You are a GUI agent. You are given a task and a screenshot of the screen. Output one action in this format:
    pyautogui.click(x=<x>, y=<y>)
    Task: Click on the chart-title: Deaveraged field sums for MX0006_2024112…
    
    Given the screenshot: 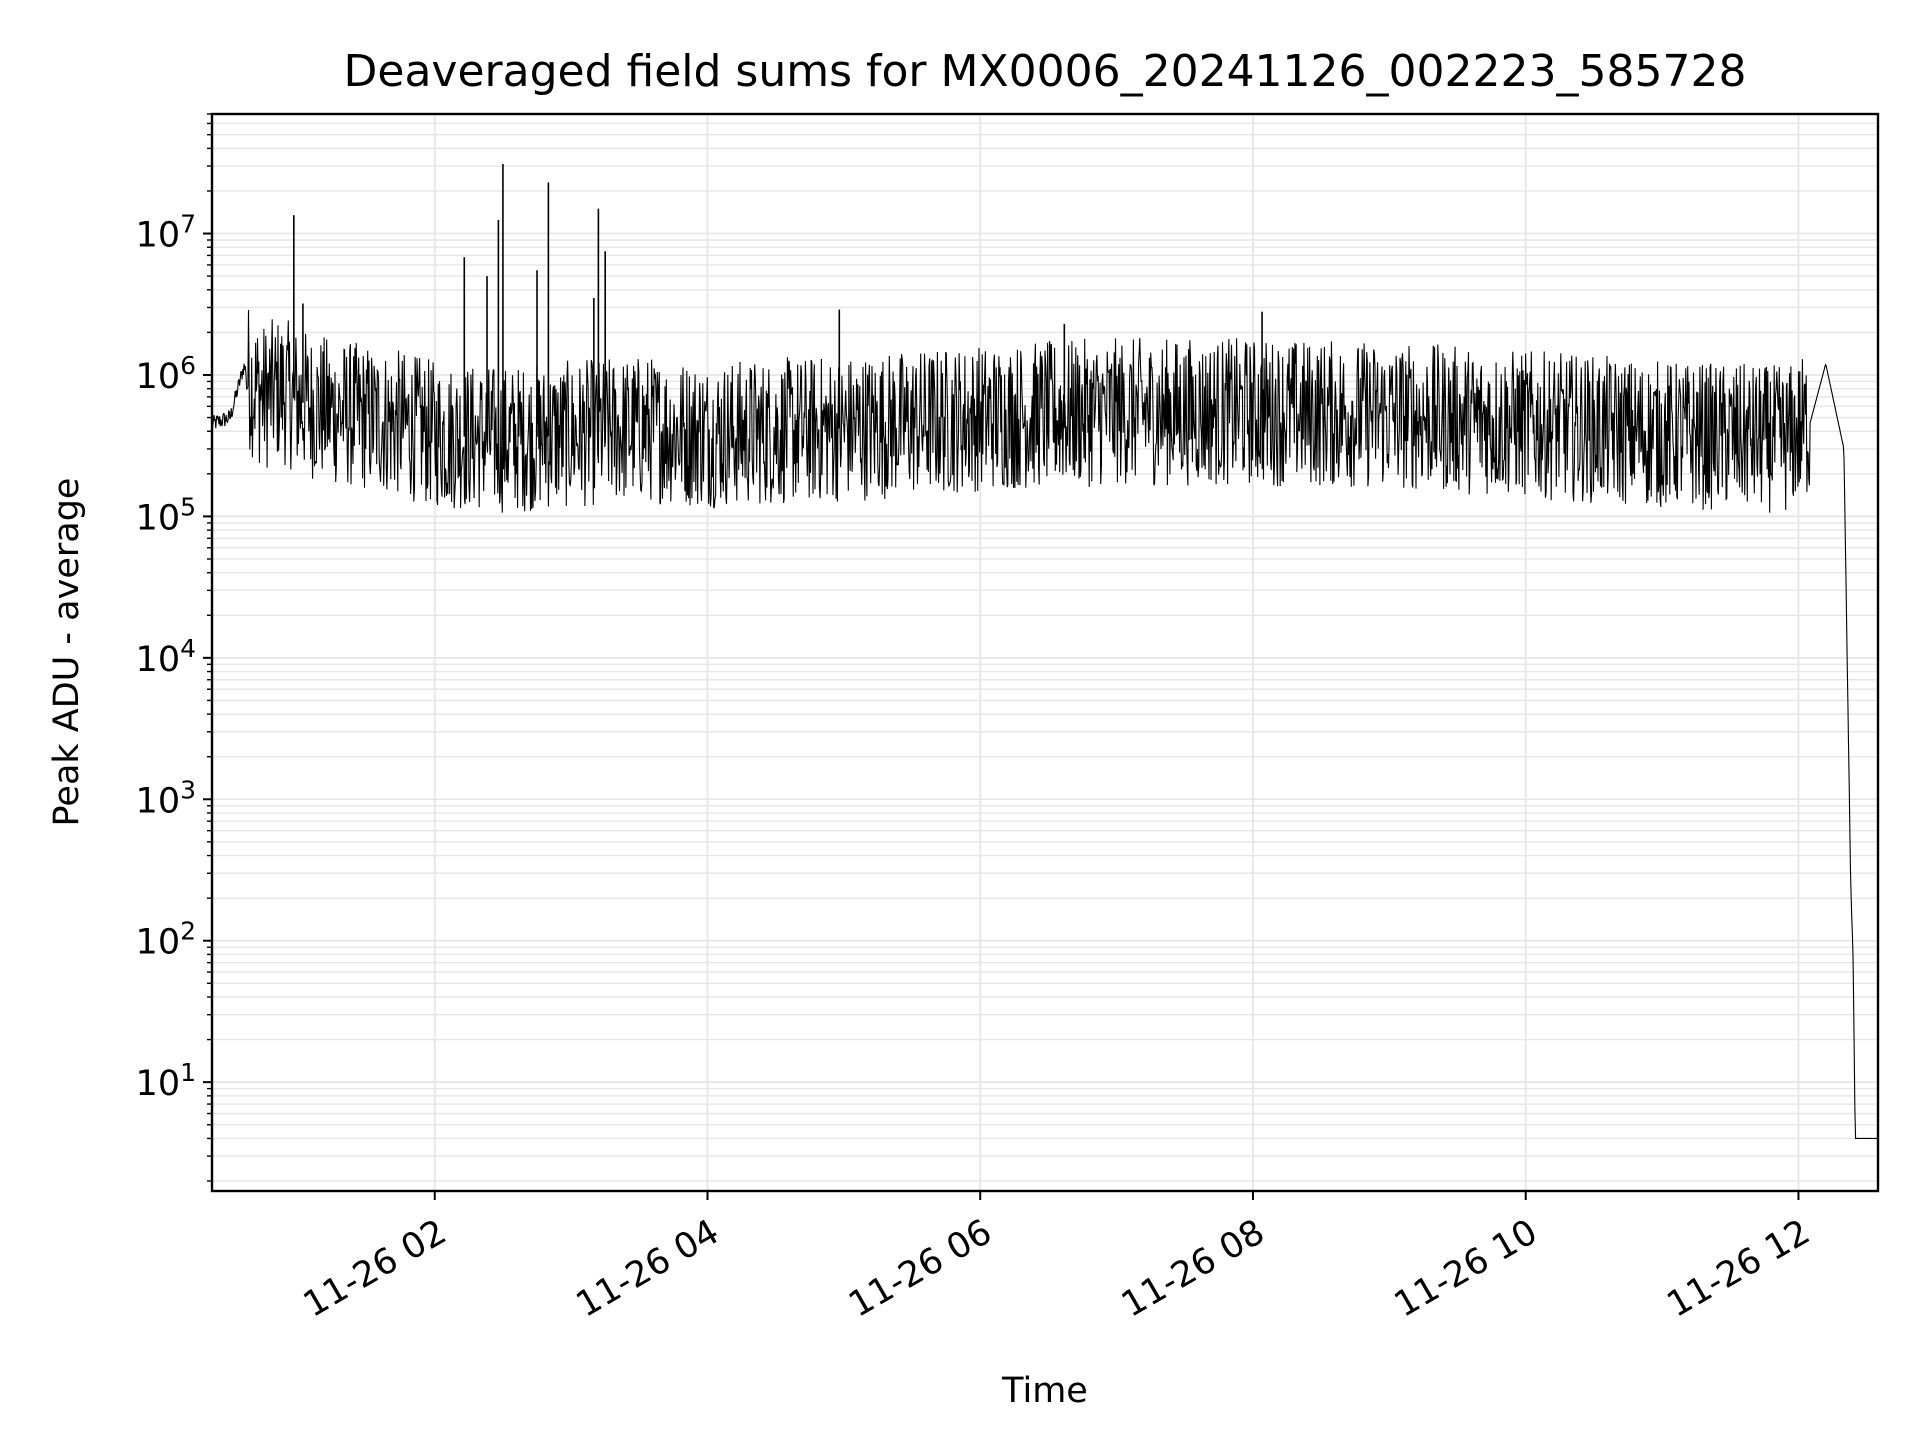 What is the action you would take?
    pyautogui.click(x=1045, y=71)
    